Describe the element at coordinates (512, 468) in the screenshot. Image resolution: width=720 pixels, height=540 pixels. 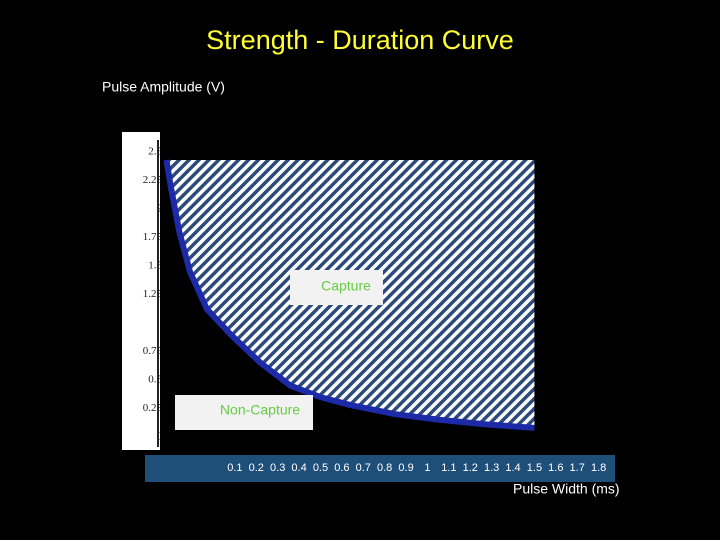
I see `x-tick-label: 1.4` at that location.